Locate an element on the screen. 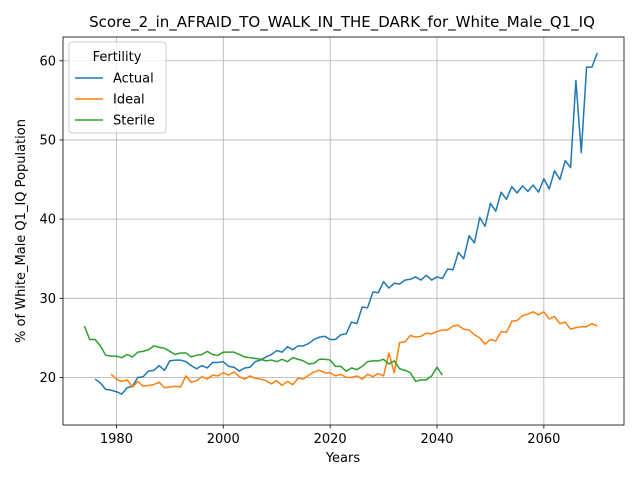 The image size is (640, 480). x-tick-label: 2020 is located at coordinates (330, 439).